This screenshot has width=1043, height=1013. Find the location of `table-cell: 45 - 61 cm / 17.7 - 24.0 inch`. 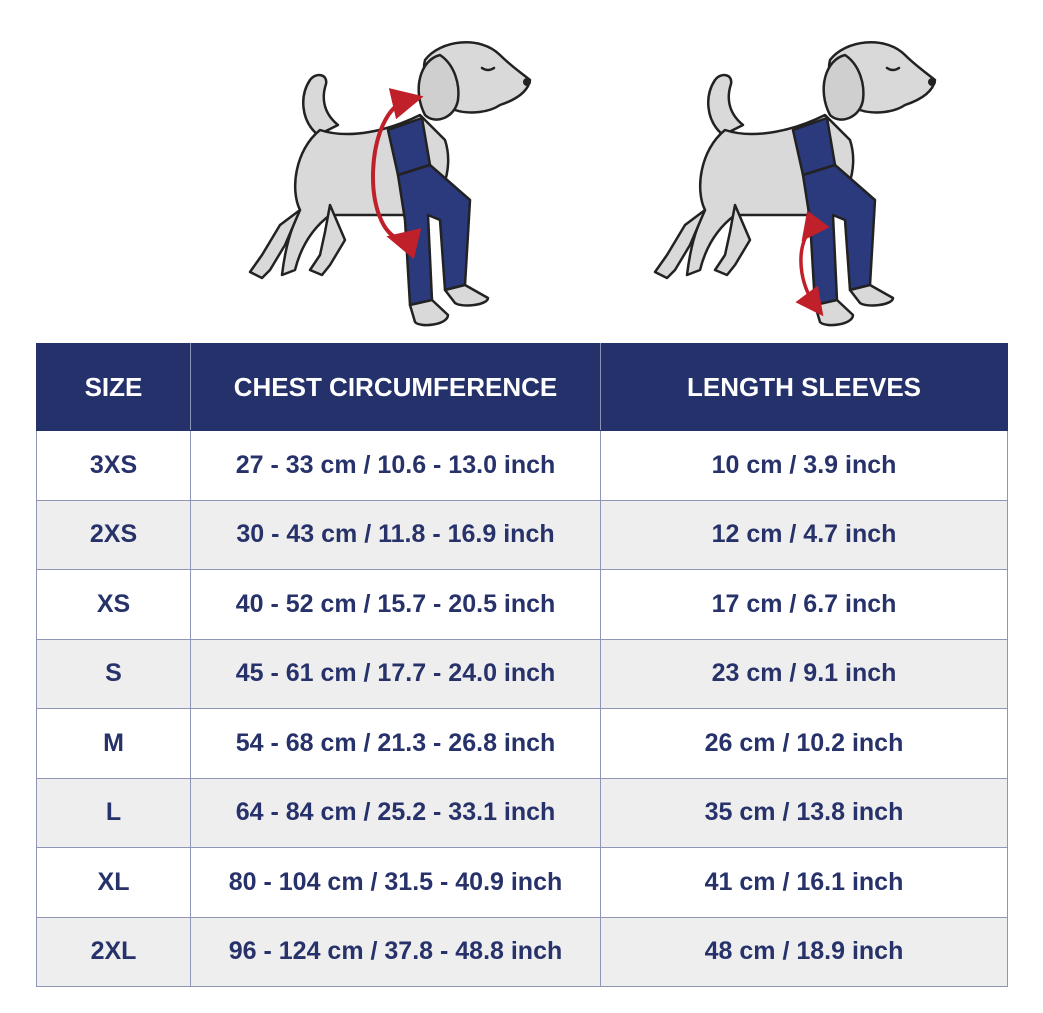

table-cell: 45 - 61 cm / 17.7 - 24.0 inch is located at coordinates (395, 673).